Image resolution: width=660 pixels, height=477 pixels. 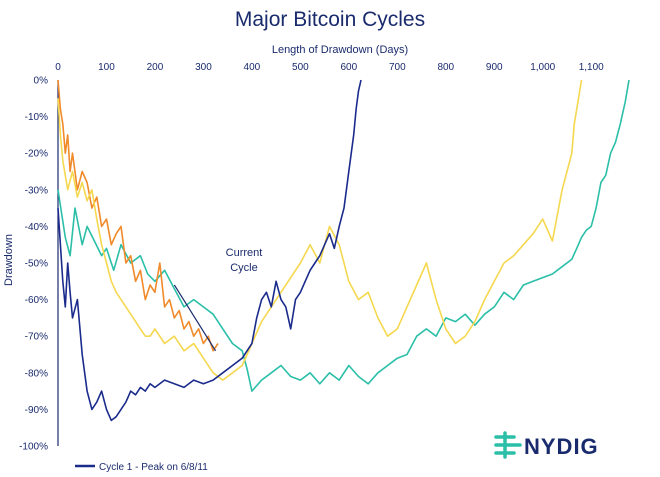 I want to click on y-tick-label: -80%, so click(x=36, y=373).